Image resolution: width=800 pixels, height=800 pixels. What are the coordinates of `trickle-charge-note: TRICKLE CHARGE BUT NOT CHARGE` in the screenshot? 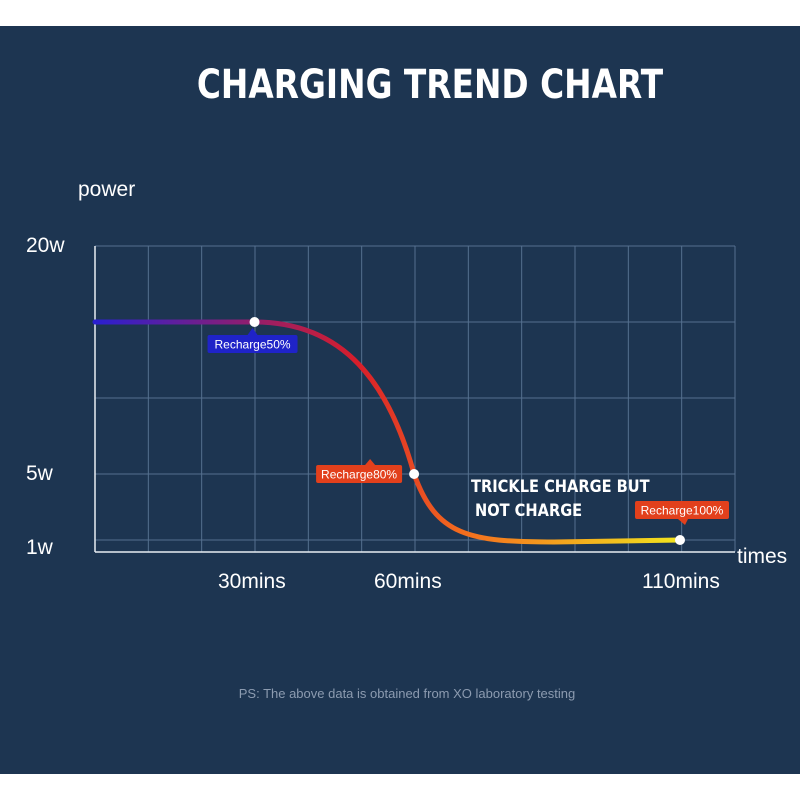 It's located at (560, 498).